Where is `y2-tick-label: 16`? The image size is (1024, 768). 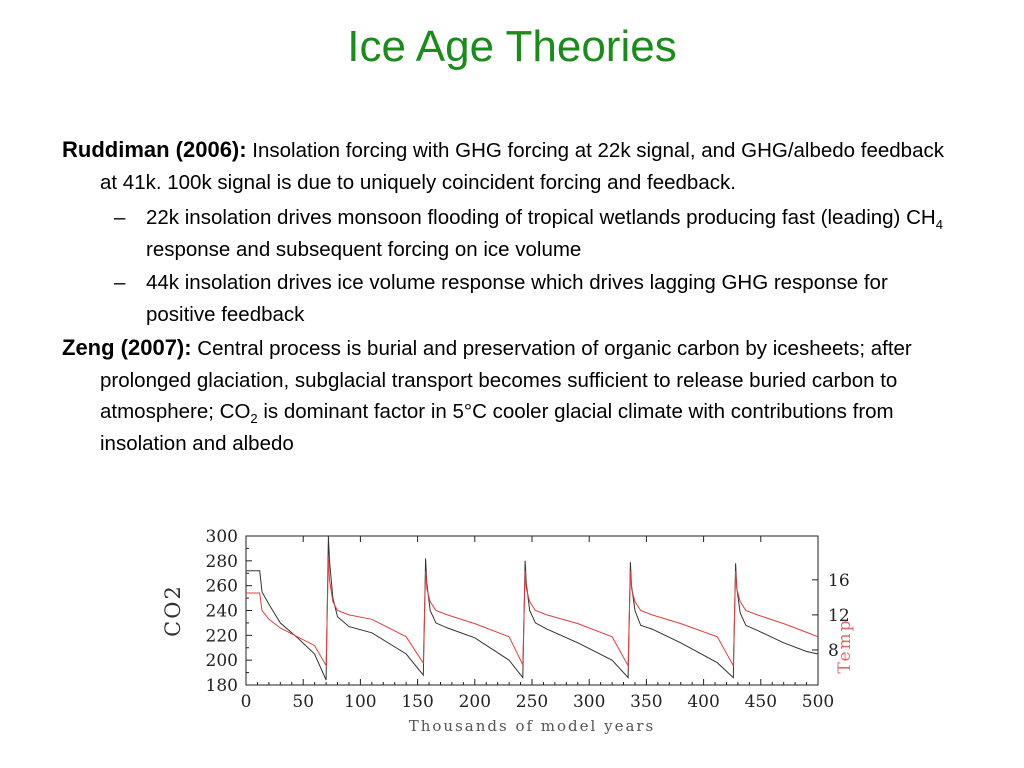
y2-tick-label: 16 is located at coordinates (839, 581).